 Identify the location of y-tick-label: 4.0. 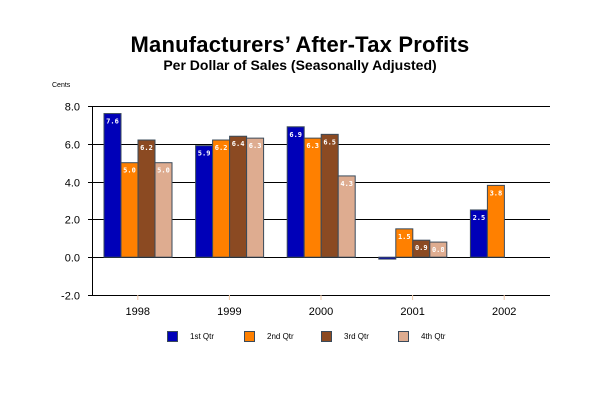
(72, 184).